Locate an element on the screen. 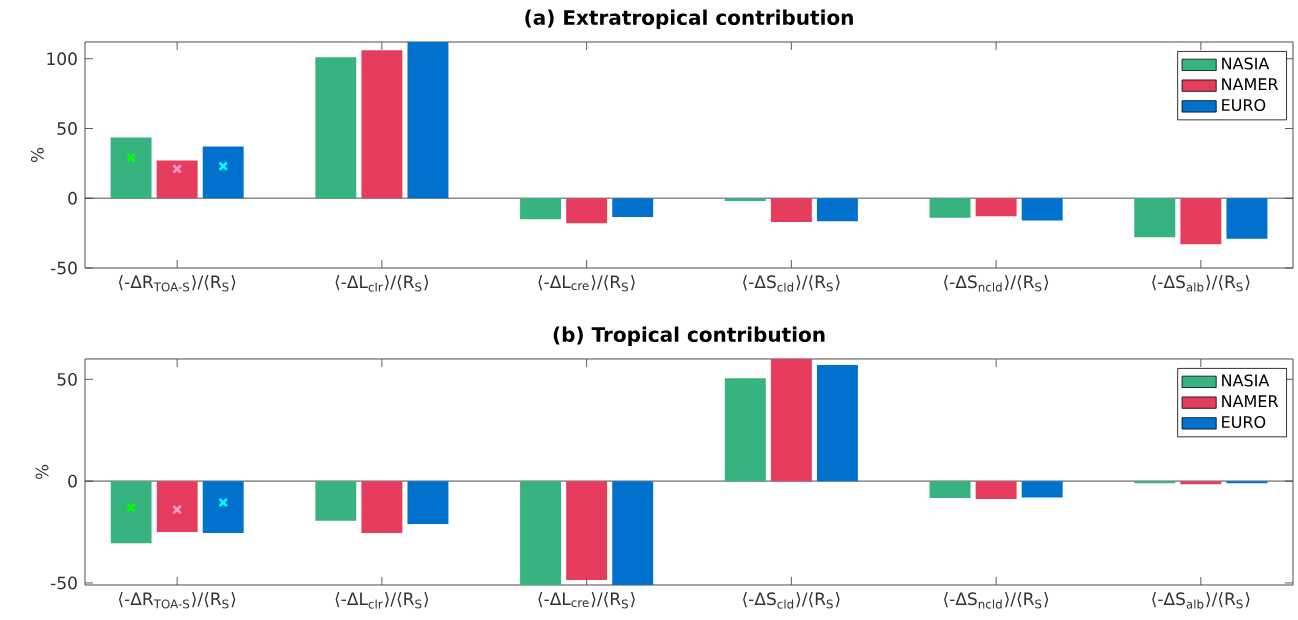 This screenshot has width=1298, height=620. y-tick-label: 100 is located at coordinates (62, 59).